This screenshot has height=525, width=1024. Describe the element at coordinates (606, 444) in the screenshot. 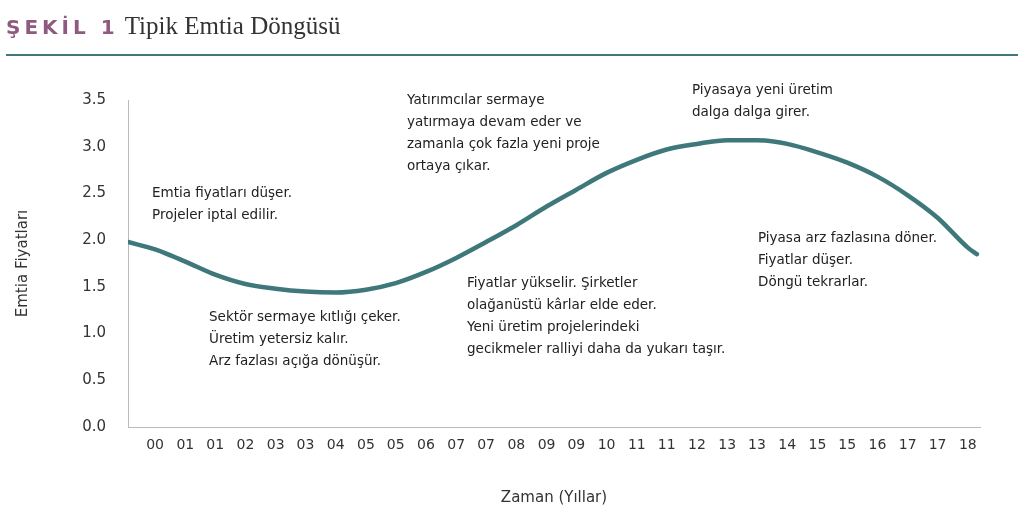

I see `x-tick-label: 10` at that location.